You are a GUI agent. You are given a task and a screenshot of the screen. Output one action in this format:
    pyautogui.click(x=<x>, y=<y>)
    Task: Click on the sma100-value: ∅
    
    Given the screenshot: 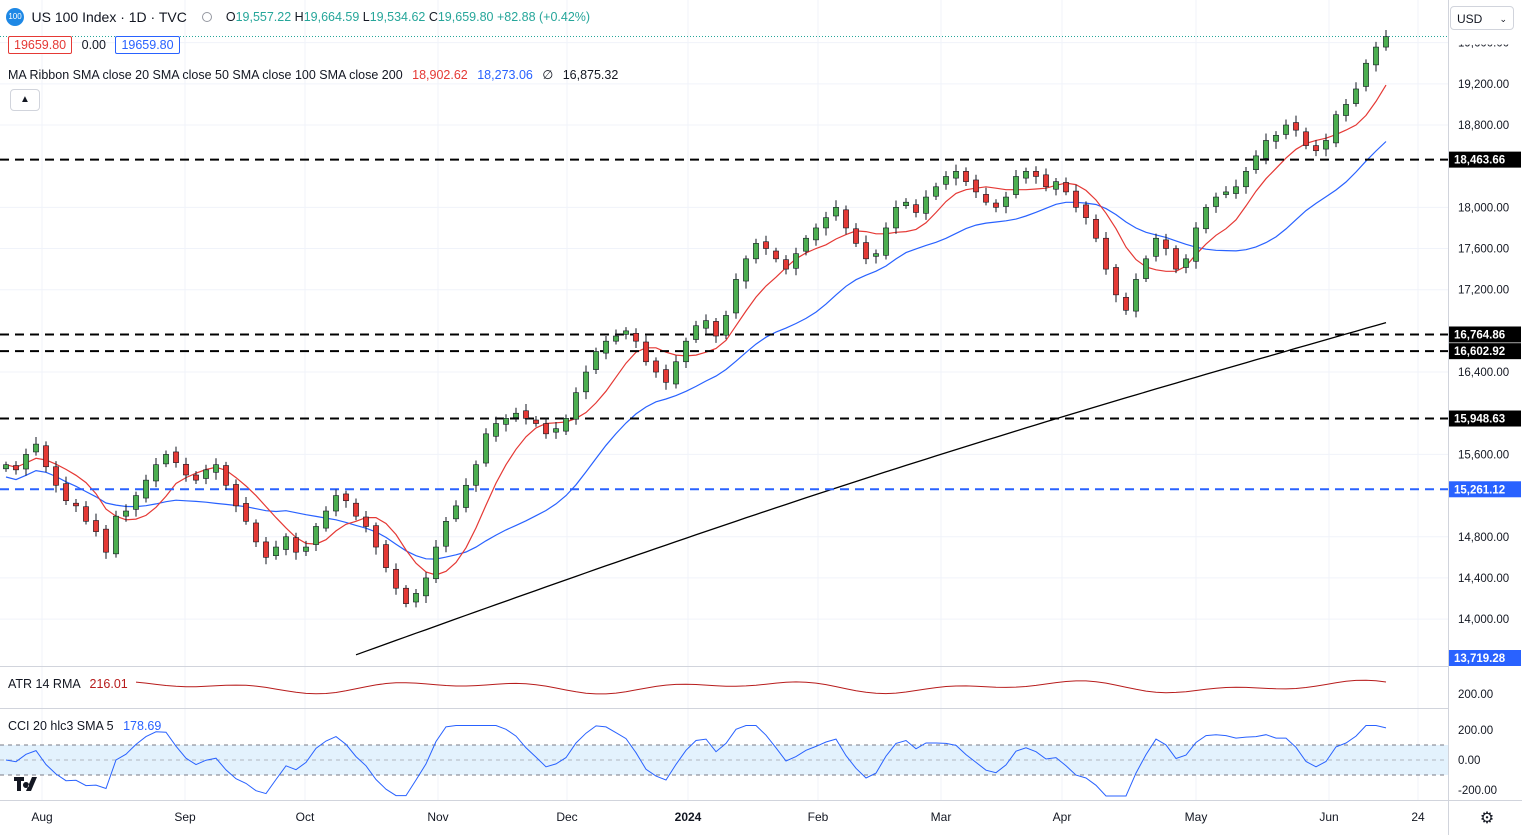 What is the action you would take?
    pyautogui.click(x=548, y=75)
    